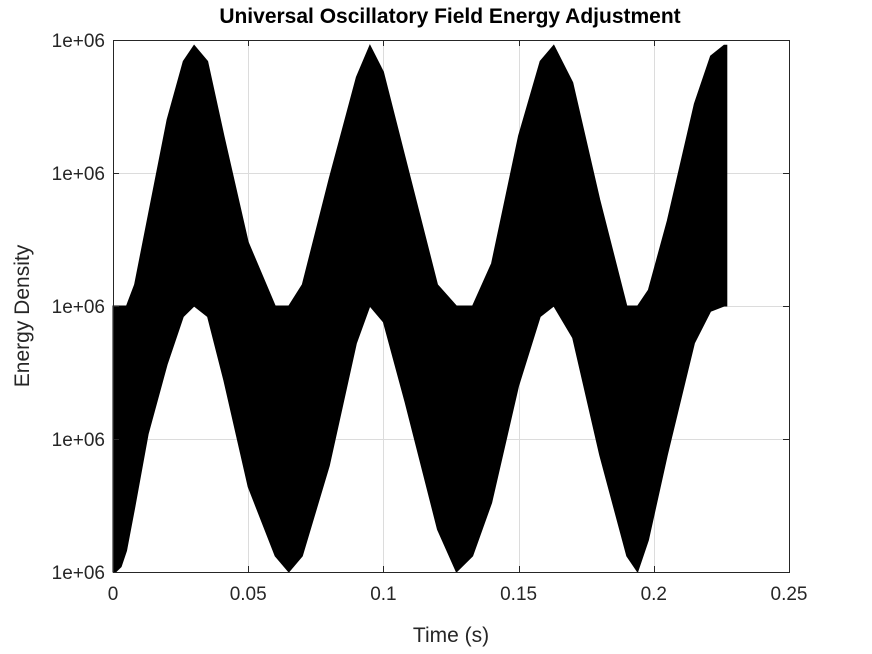 The width and height of the screenshot is (872, 654). Describe the element at coordinates (518, 594) in the screenshot. I see `x-tick-label: 0.15` at that location.